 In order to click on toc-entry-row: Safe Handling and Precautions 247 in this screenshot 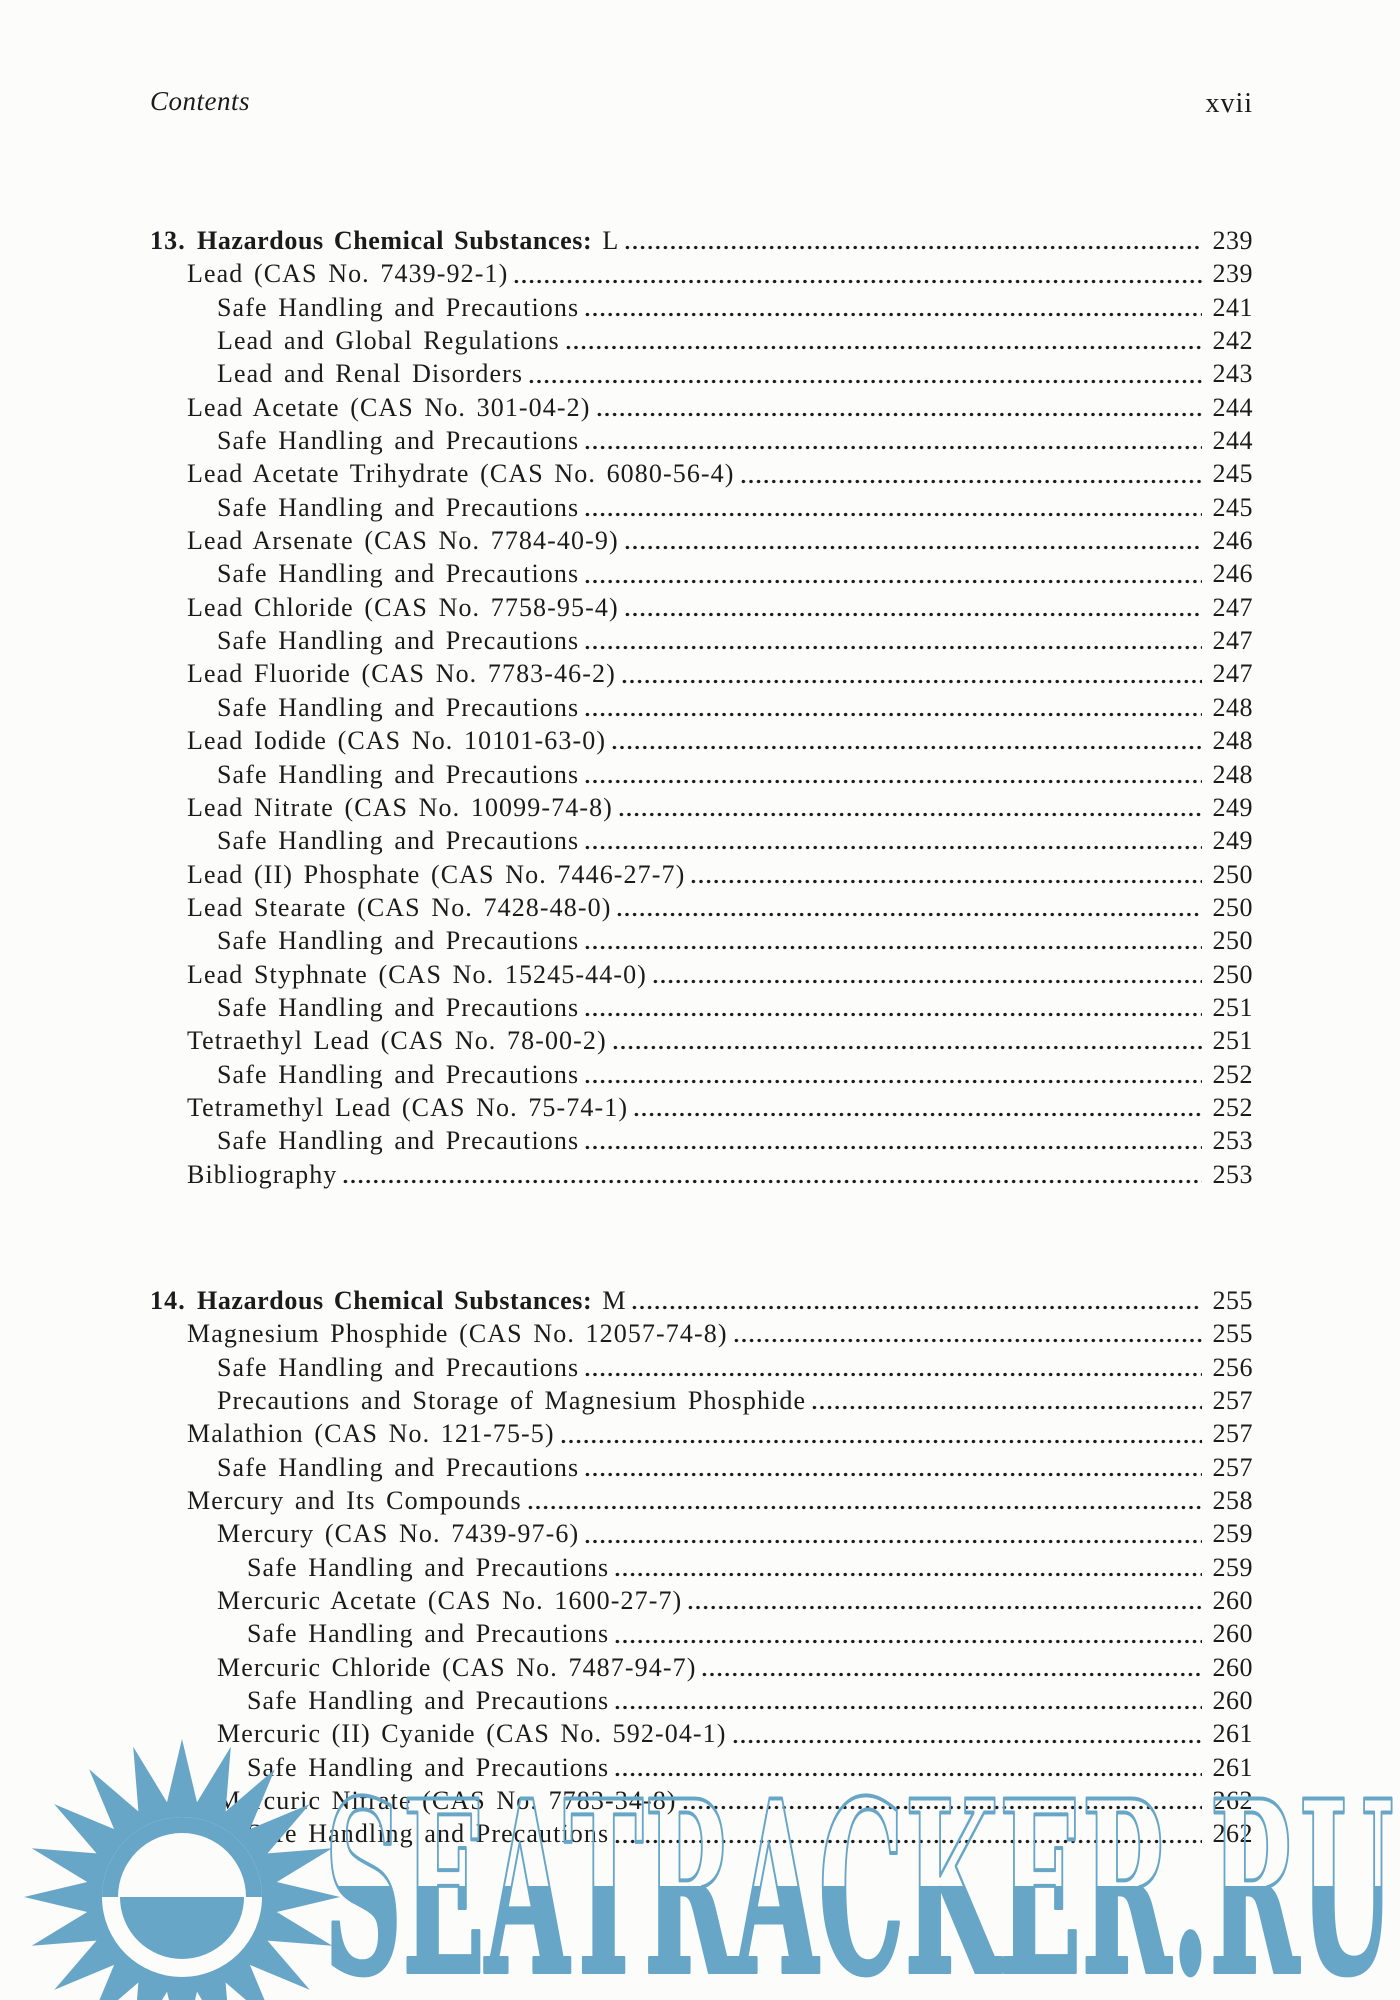, I will do `click(701, 641)`.